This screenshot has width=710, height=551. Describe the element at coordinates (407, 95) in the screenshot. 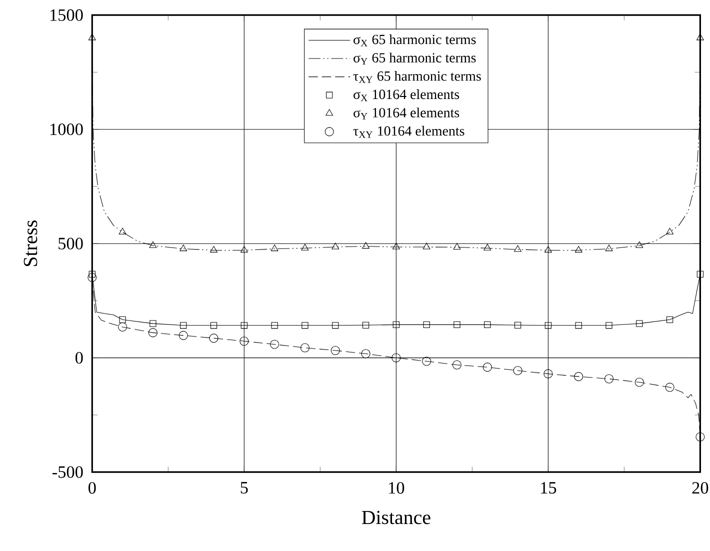

I see `legend-label: σ$_{X}$ 10164 elements` at that location.